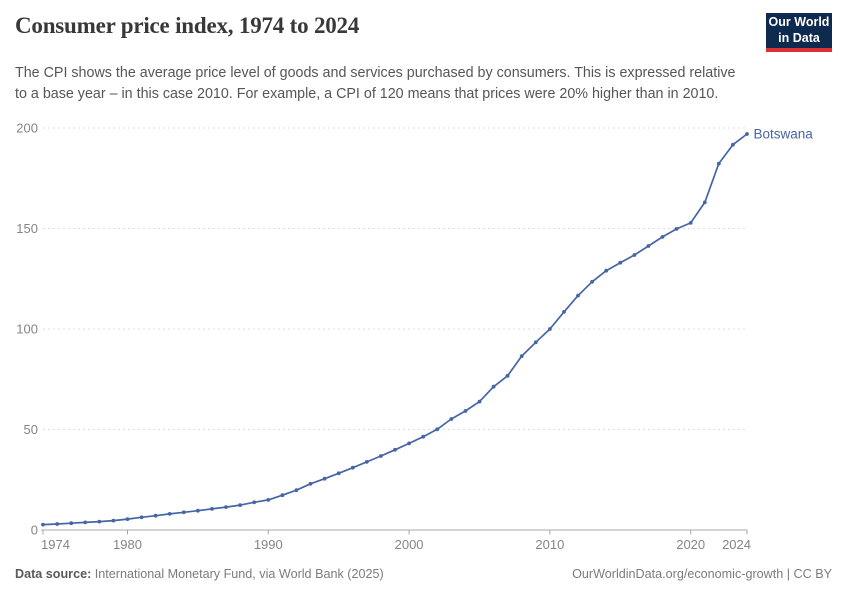 The height and width of the screenshot is (600, 850). What do you see at coordinates (733, 144) in the screenshot?
I see `data-point-2023` at bounding box center [733, 144].